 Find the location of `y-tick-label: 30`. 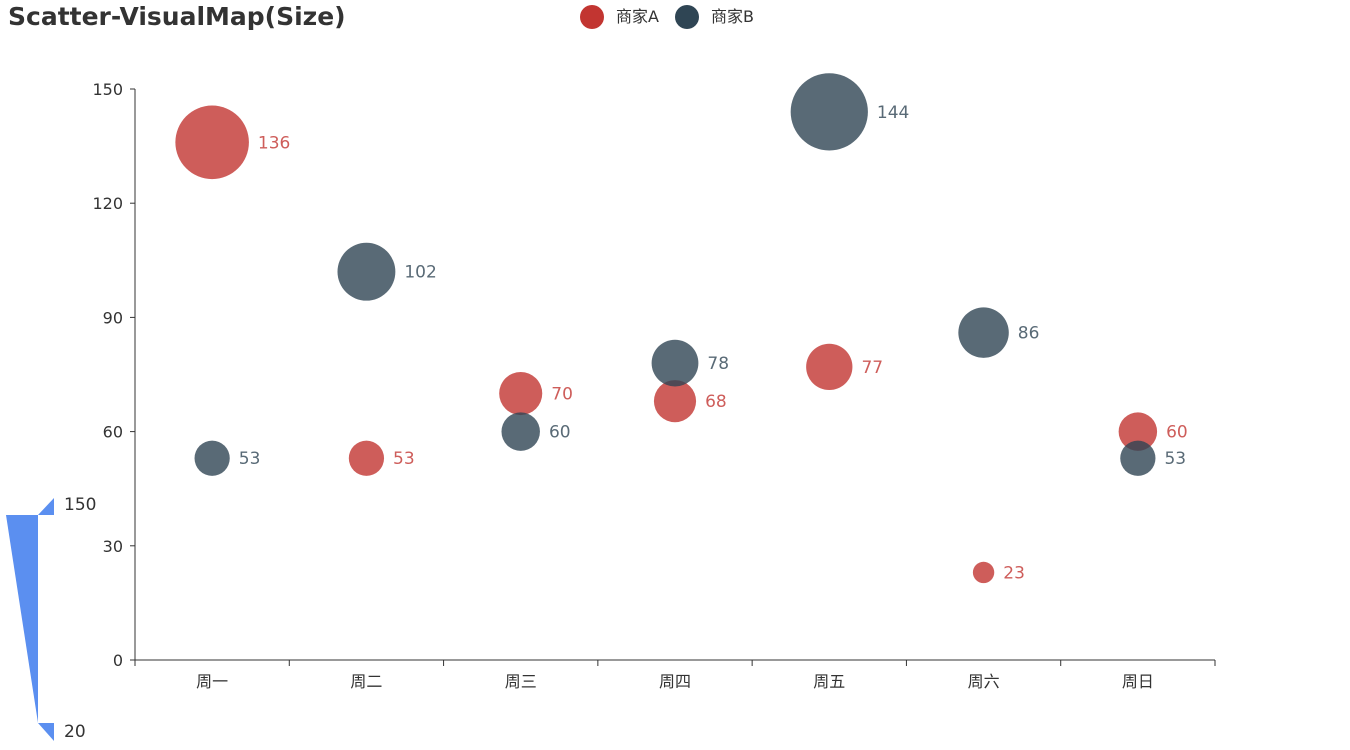

y-tick-label: 30 is located at coordinates (113, 546).